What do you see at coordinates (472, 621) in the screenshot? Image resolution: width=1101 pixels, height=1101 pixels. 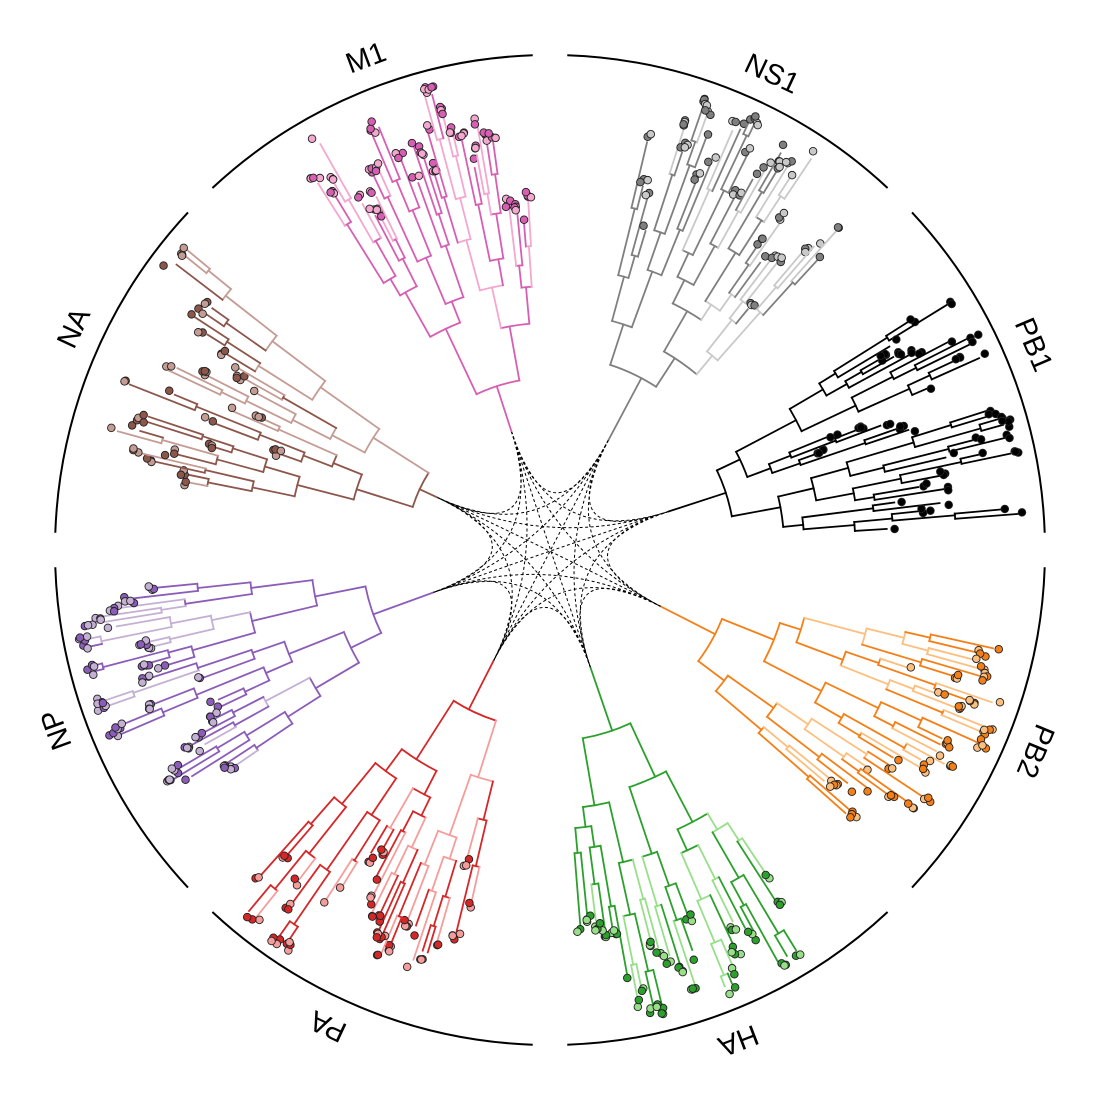 I see `segment-link` at bounding box center [472, 621].